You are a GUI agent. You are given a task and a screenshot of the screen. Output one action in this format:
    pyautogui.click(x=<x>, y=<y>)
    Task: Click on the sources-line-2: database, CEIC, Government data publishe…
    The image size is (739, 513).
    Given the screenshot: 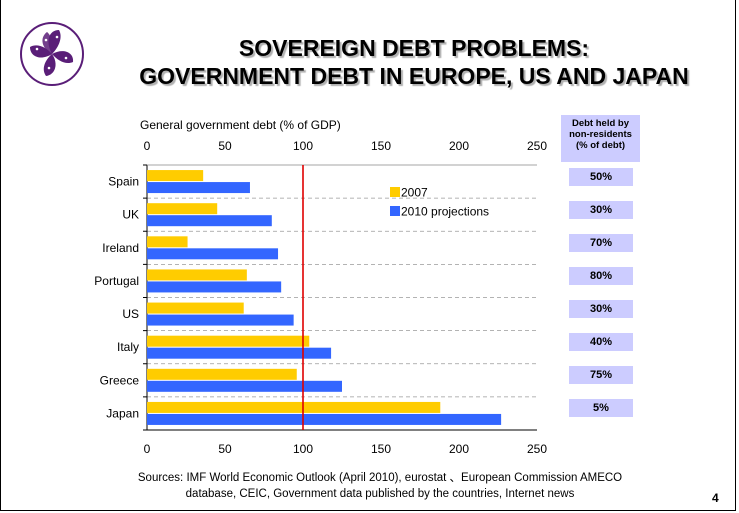 What is the action you would take?
    pyautogui.click(x=380, y=494)
    